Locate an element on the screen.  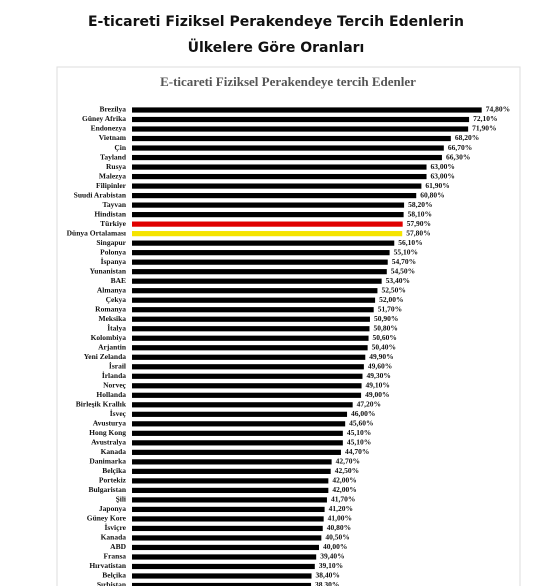
category-label: Güney Afrika is located at coordinates (104, 118).